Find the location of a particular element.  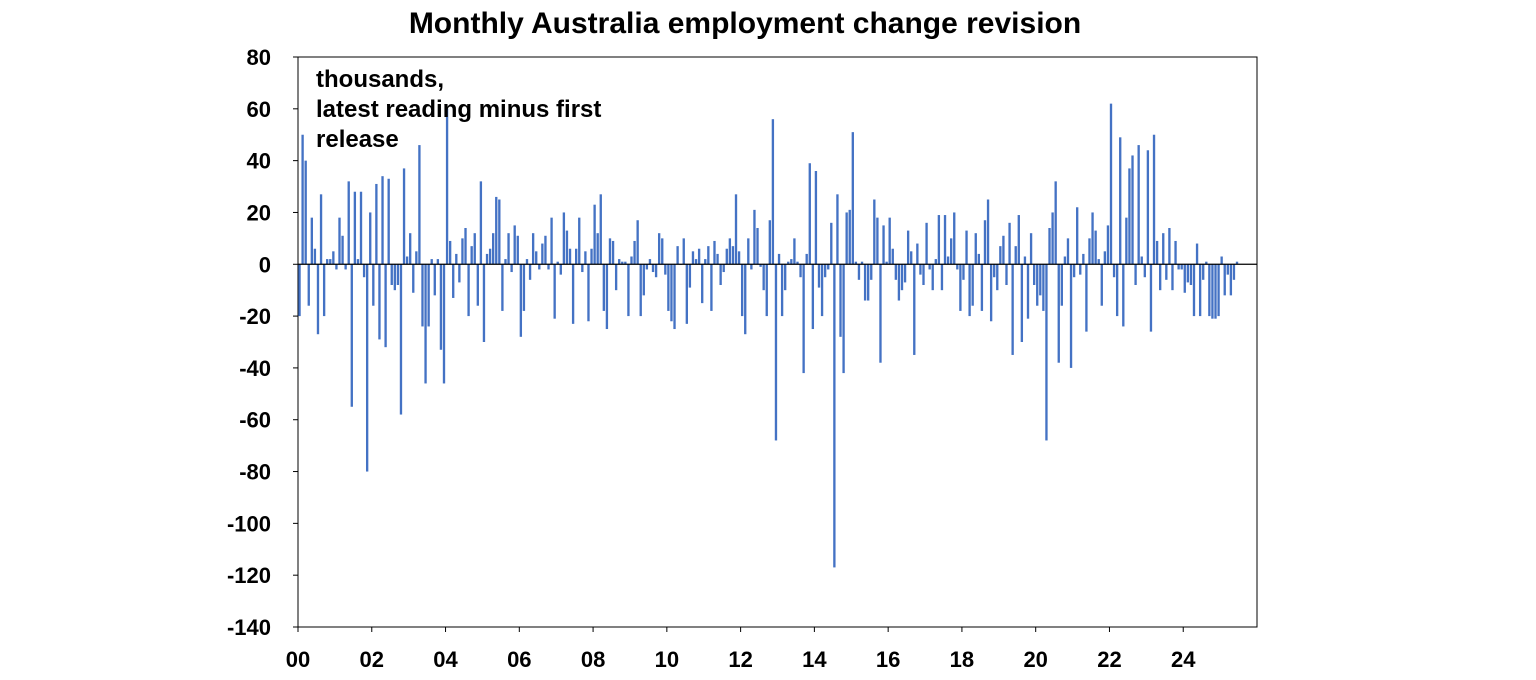

annotation-line-2: latest reading minus first is located at coordinates (458, 109).